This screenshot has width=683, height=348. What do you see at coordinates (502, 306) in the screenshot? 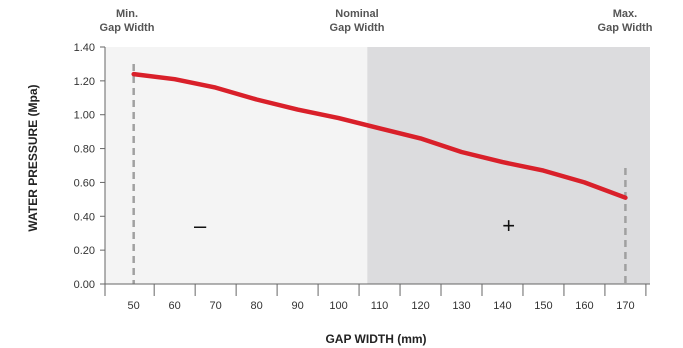
I see `x-tick-label-9: 140` at bounding box center [502, 306].